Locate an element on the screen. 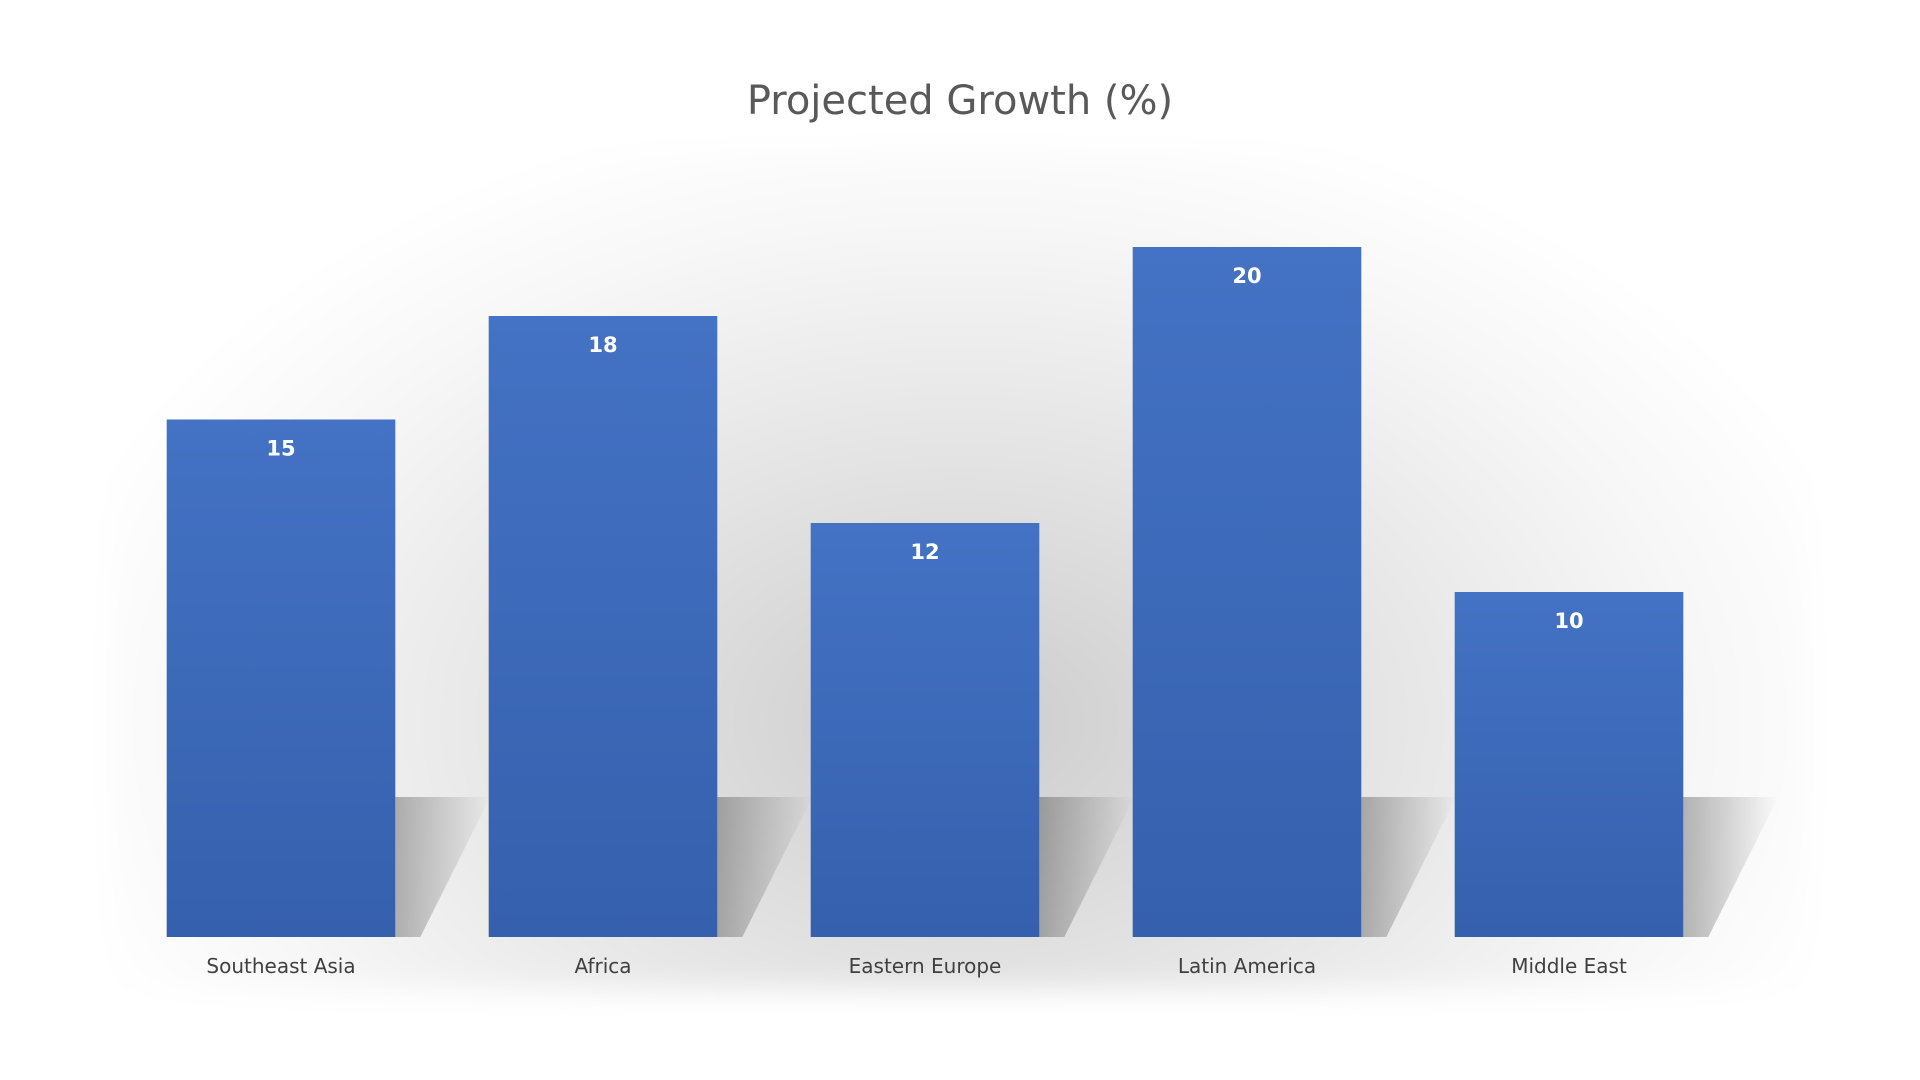 Image resolution: width=1920 pixels, height=1080 pixels. data-label: 12 is located at coordinates (924, 552).